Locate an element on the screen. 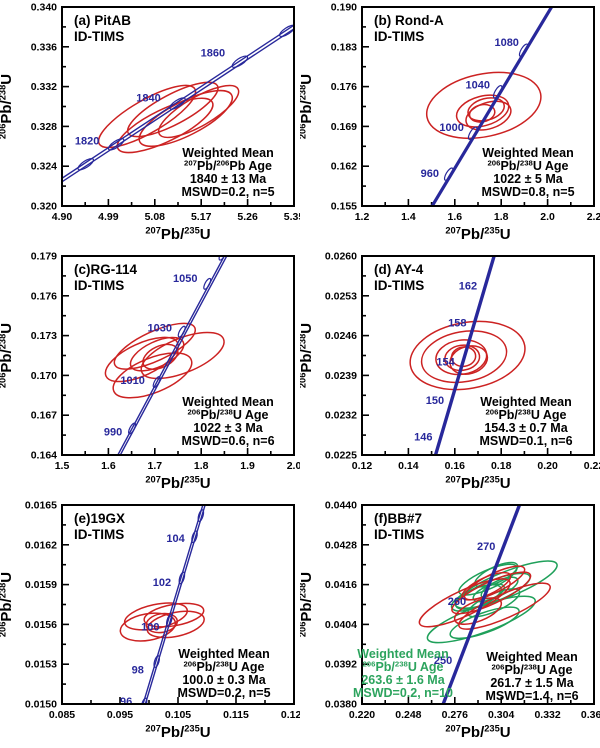  error-ellipses is located at coordinates (467, 355).